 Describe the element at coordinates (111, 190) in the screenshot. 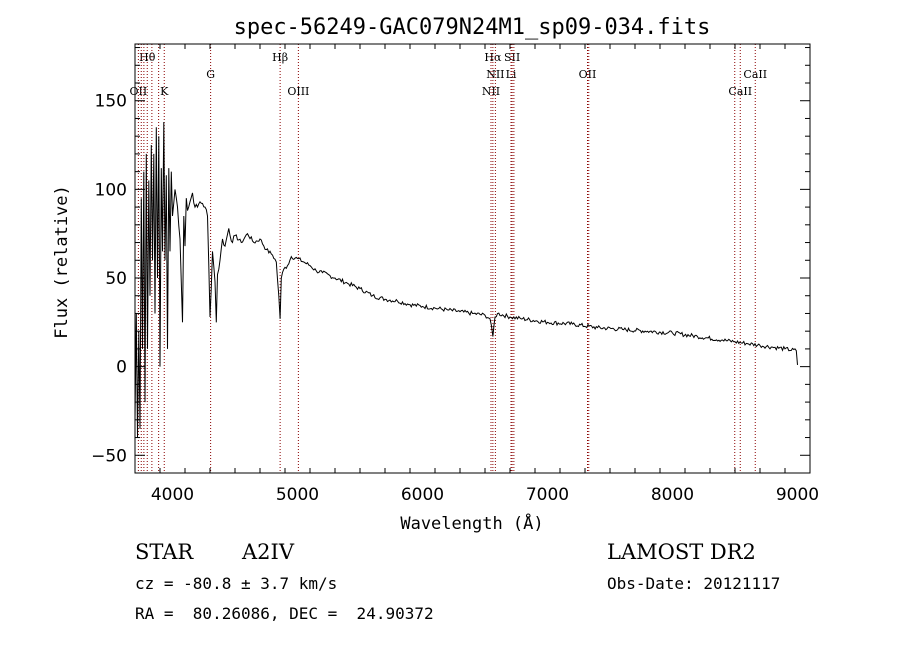

I see `y-tick-label: 100` at that location.